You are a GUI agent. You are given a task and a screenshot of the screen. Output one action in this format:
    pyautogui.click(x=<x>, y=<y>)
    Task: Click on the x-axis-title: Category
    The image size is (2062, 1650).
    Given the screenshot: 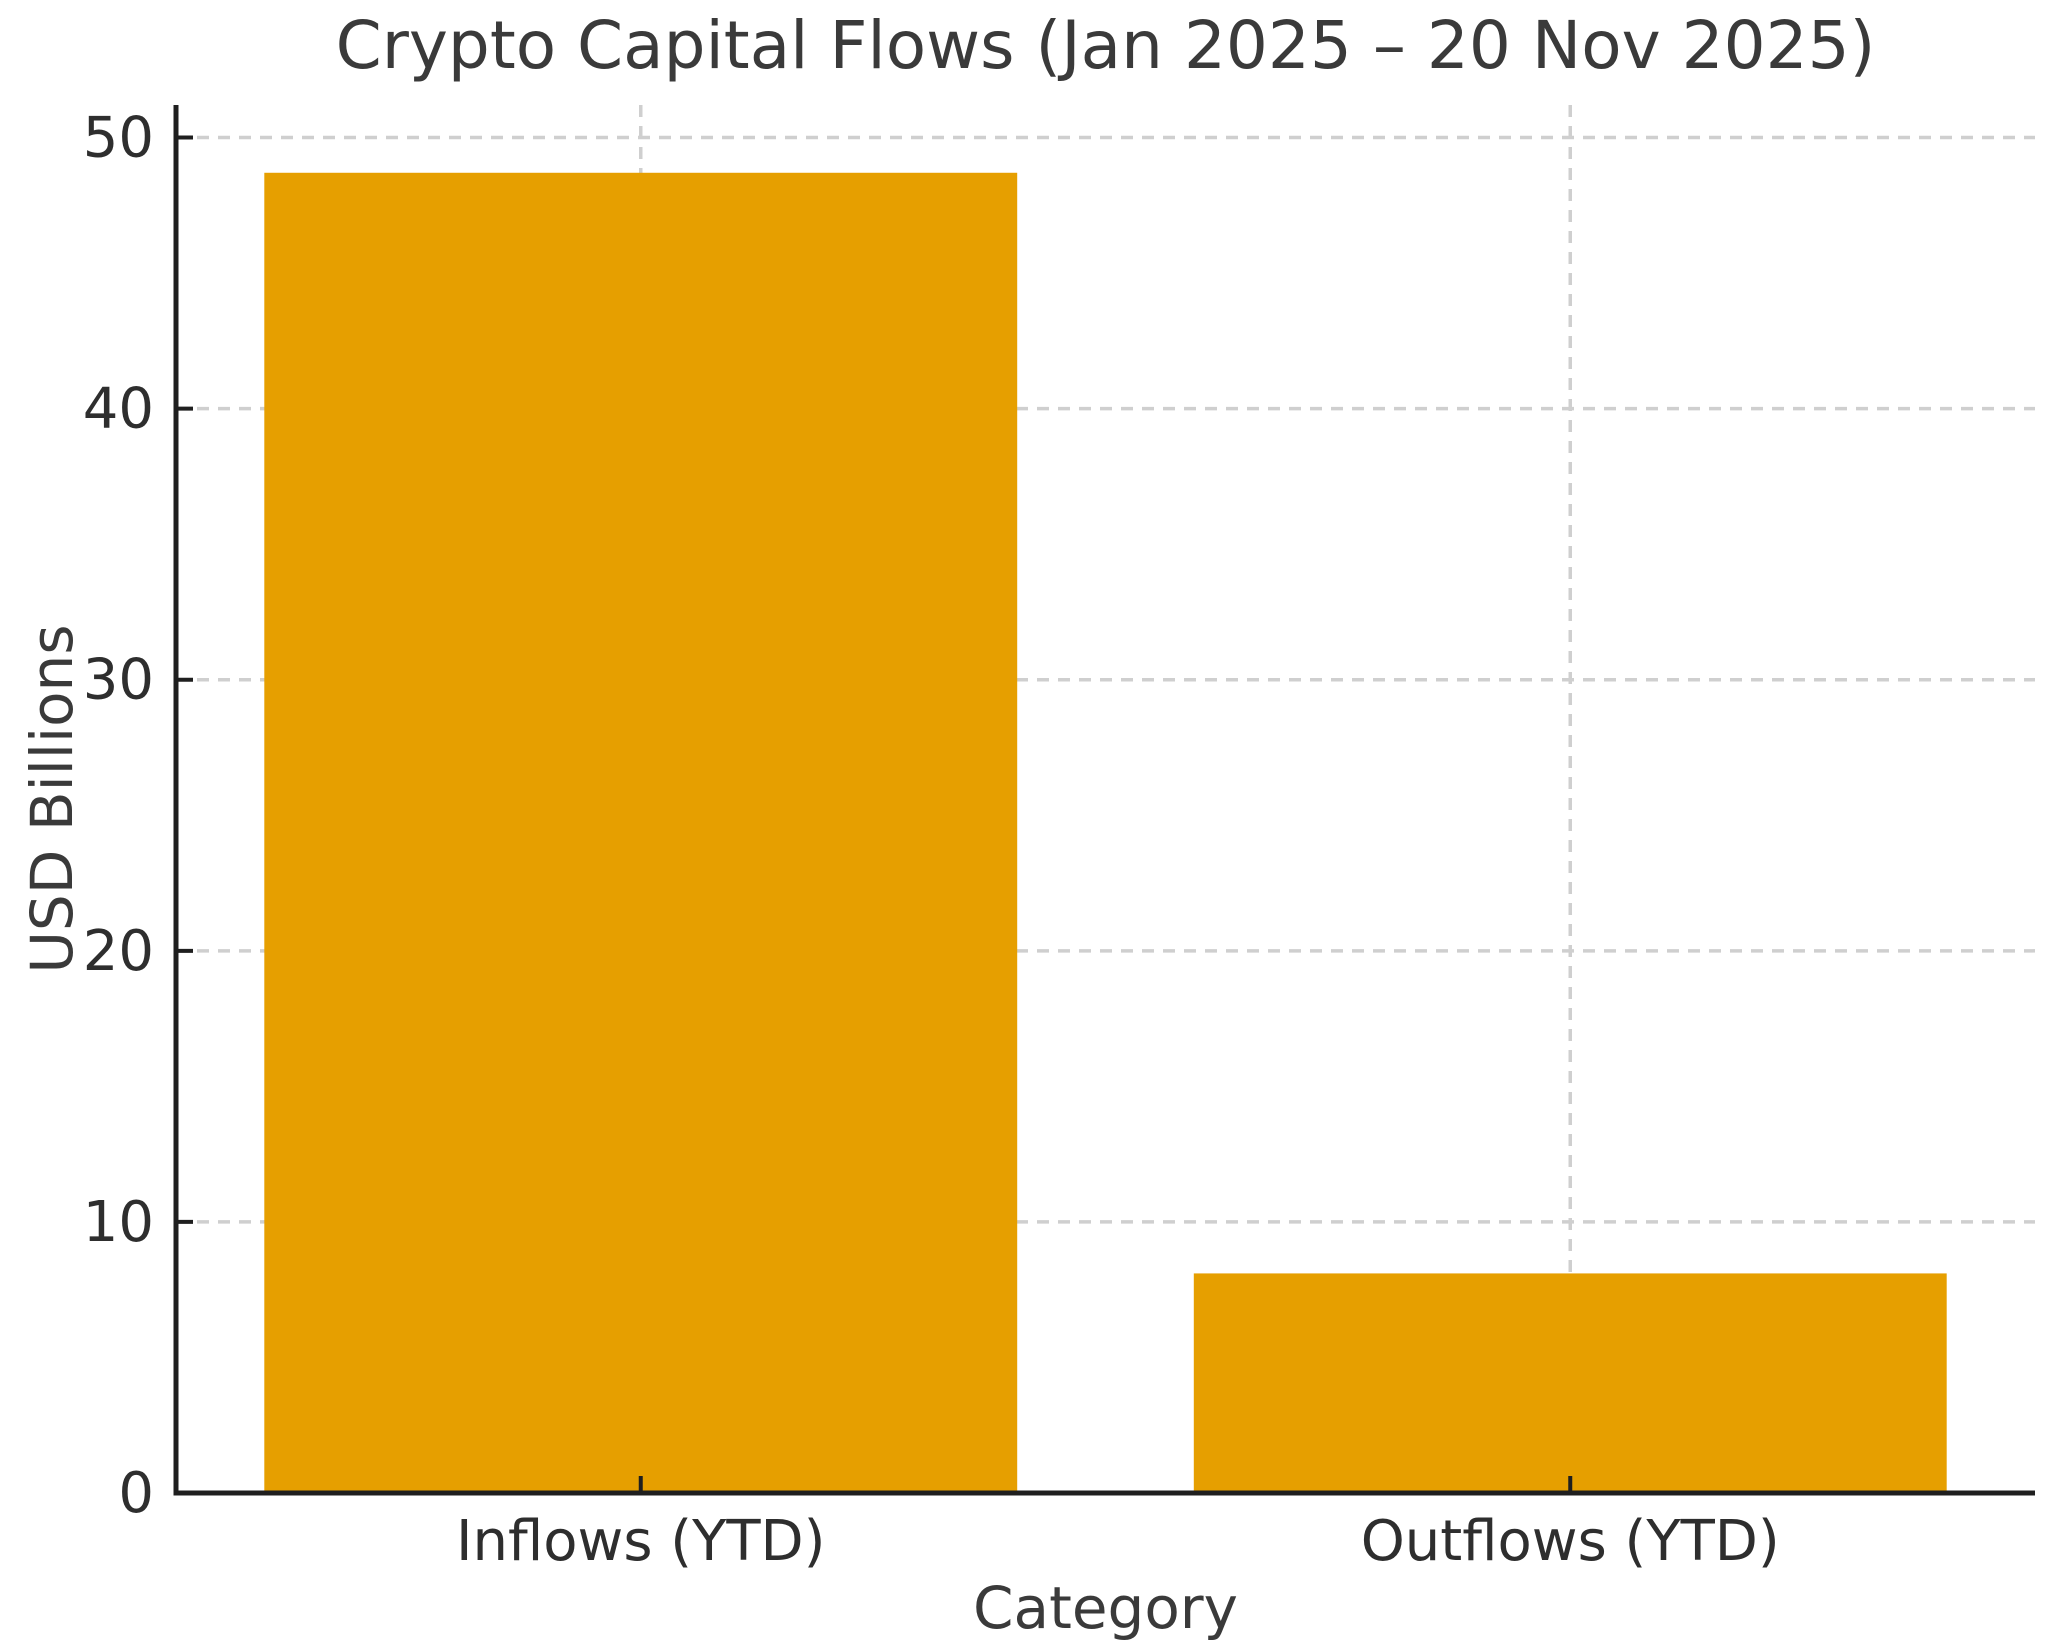 What is the action you would take?
    pyautogui.click(x=1105, y=1608)
    